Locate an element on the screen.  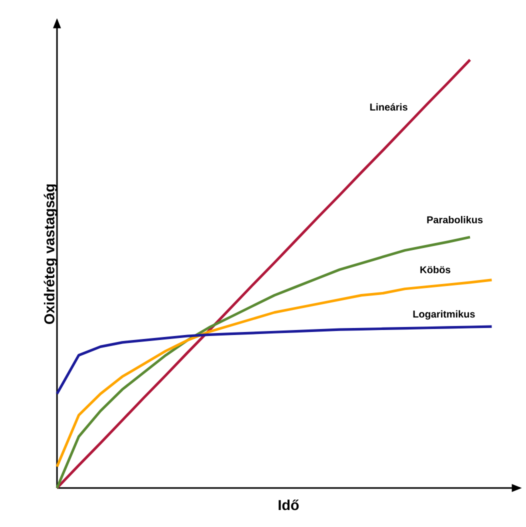
series-label: Logaritmikus is located at coordinates (444, 315).